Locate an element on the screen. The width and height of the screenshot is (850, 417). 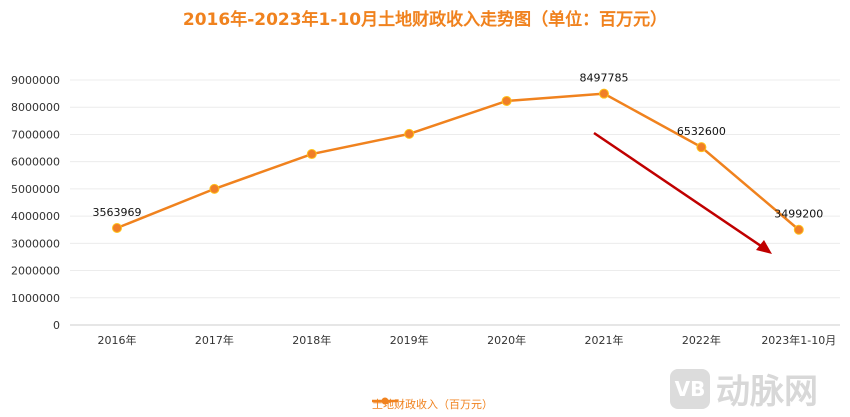
x-tick-label: 2022年 is located at coordinates (701, 340).